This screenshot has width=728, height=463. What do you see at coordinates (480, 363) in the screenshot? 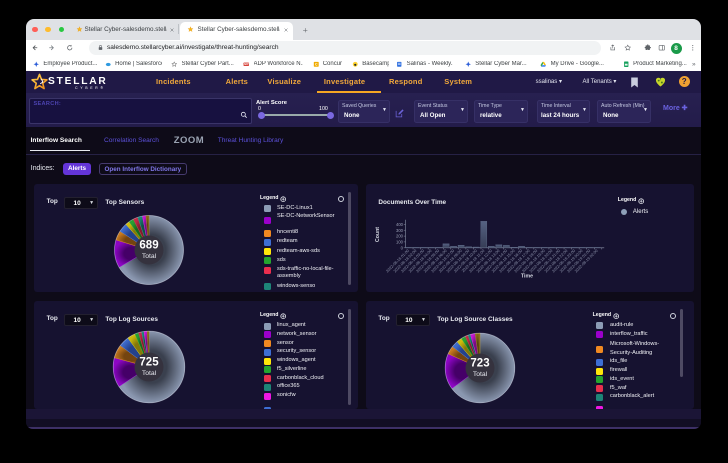
I see `svg-text: 723` at bounding box center [480, 363].